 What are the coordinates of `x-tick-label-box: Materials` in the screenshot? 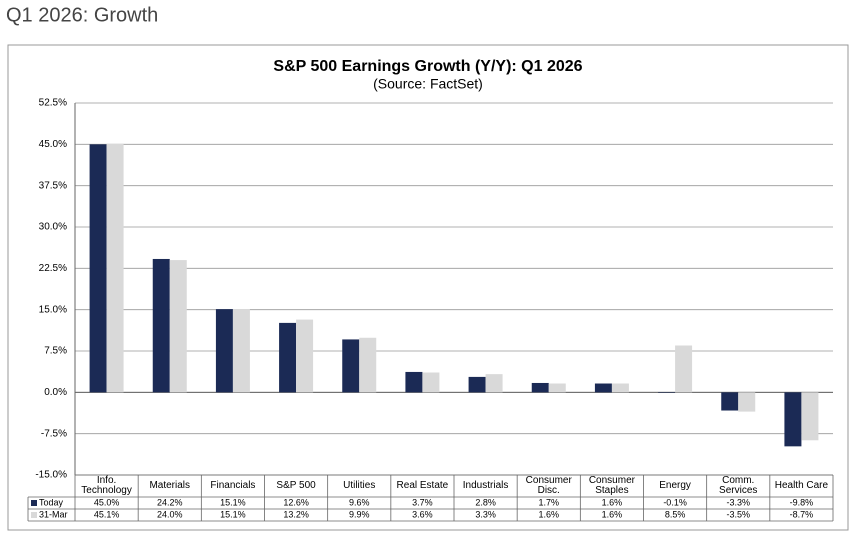 It's located at (170, 485).